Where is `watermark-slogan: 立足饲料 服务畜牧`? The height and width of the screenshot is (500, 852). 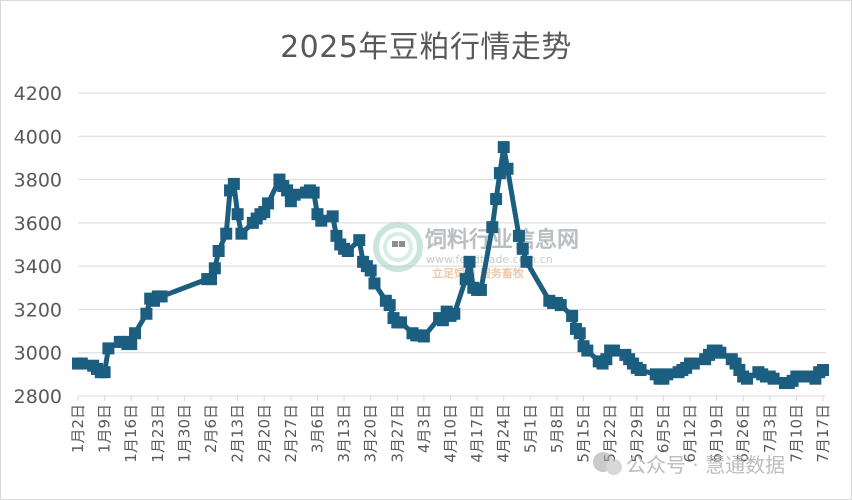
watermark-slogan: 立足饲料 服务畜牧 is located at coordinates (478, 273).